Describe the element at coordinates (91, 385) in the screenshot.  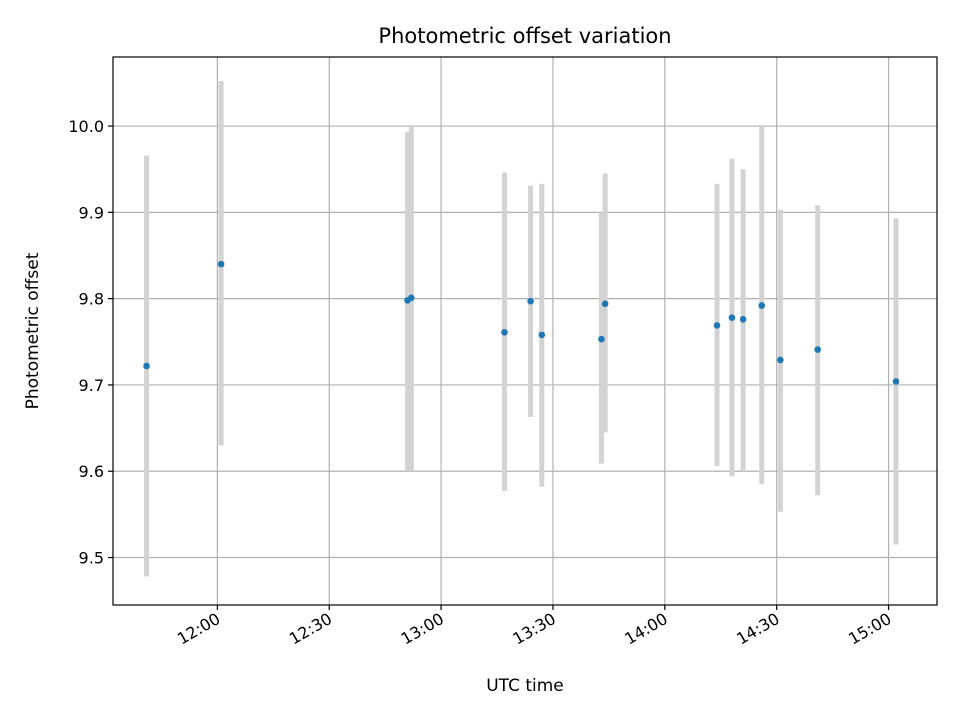
I see `y-tick-label: 9.7` at that location.